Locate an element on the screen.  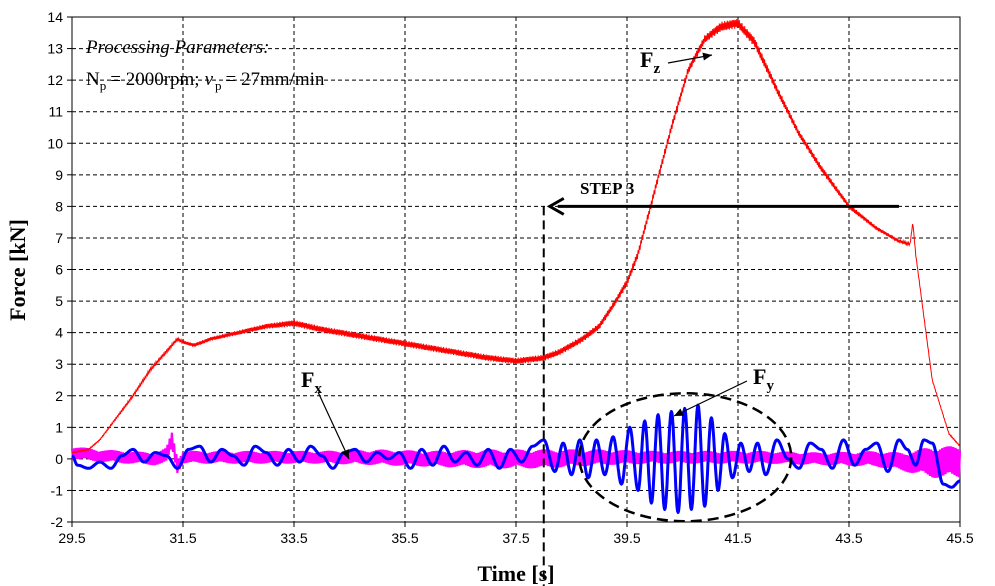
y-tick-label: 14 is located at coordinates (55, 17).